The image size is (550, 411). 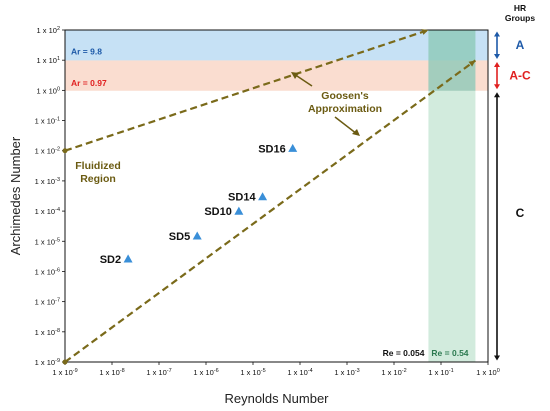 I want to click on x-tick-label: 1 x 10⁻¹, so click(x=440, y=372).